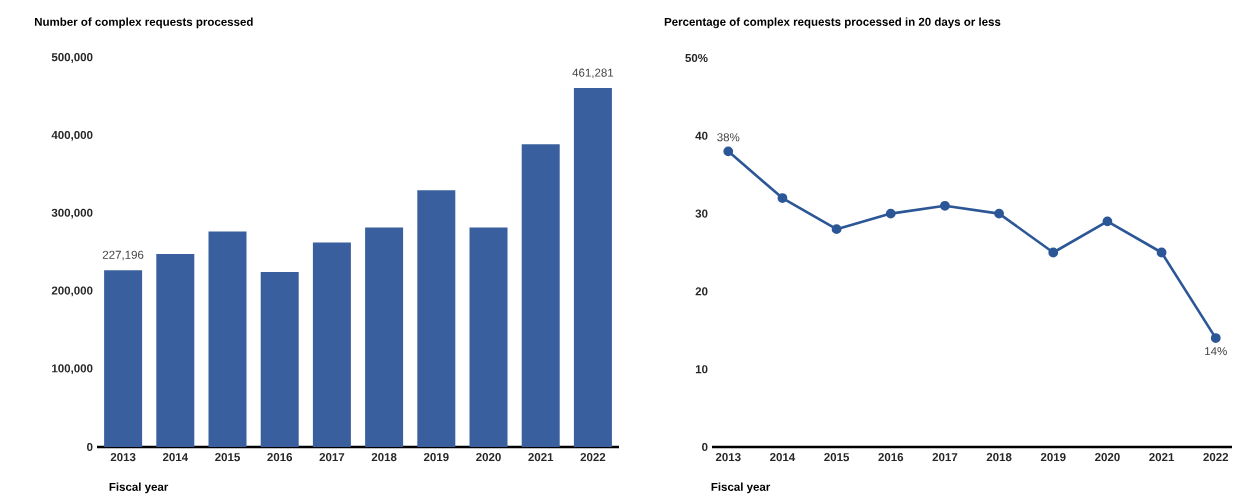 The width and height of the screenshot is (1241, 501). I want to click on data-label: 14%, so click(1216, 351).